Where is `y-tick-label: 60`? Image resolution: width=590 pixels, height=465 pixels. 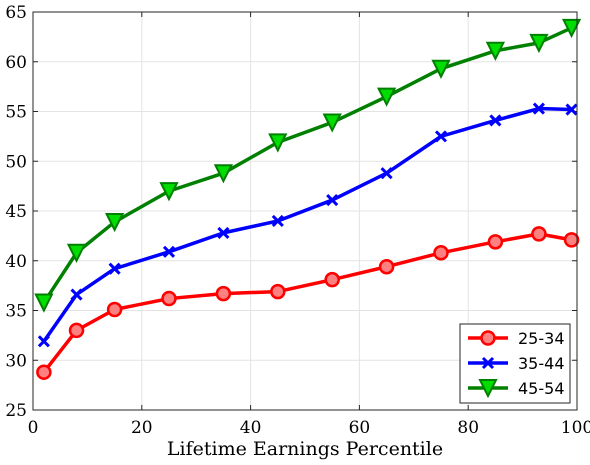
y-tick-label: 60 is located at coordinates (16, 63).